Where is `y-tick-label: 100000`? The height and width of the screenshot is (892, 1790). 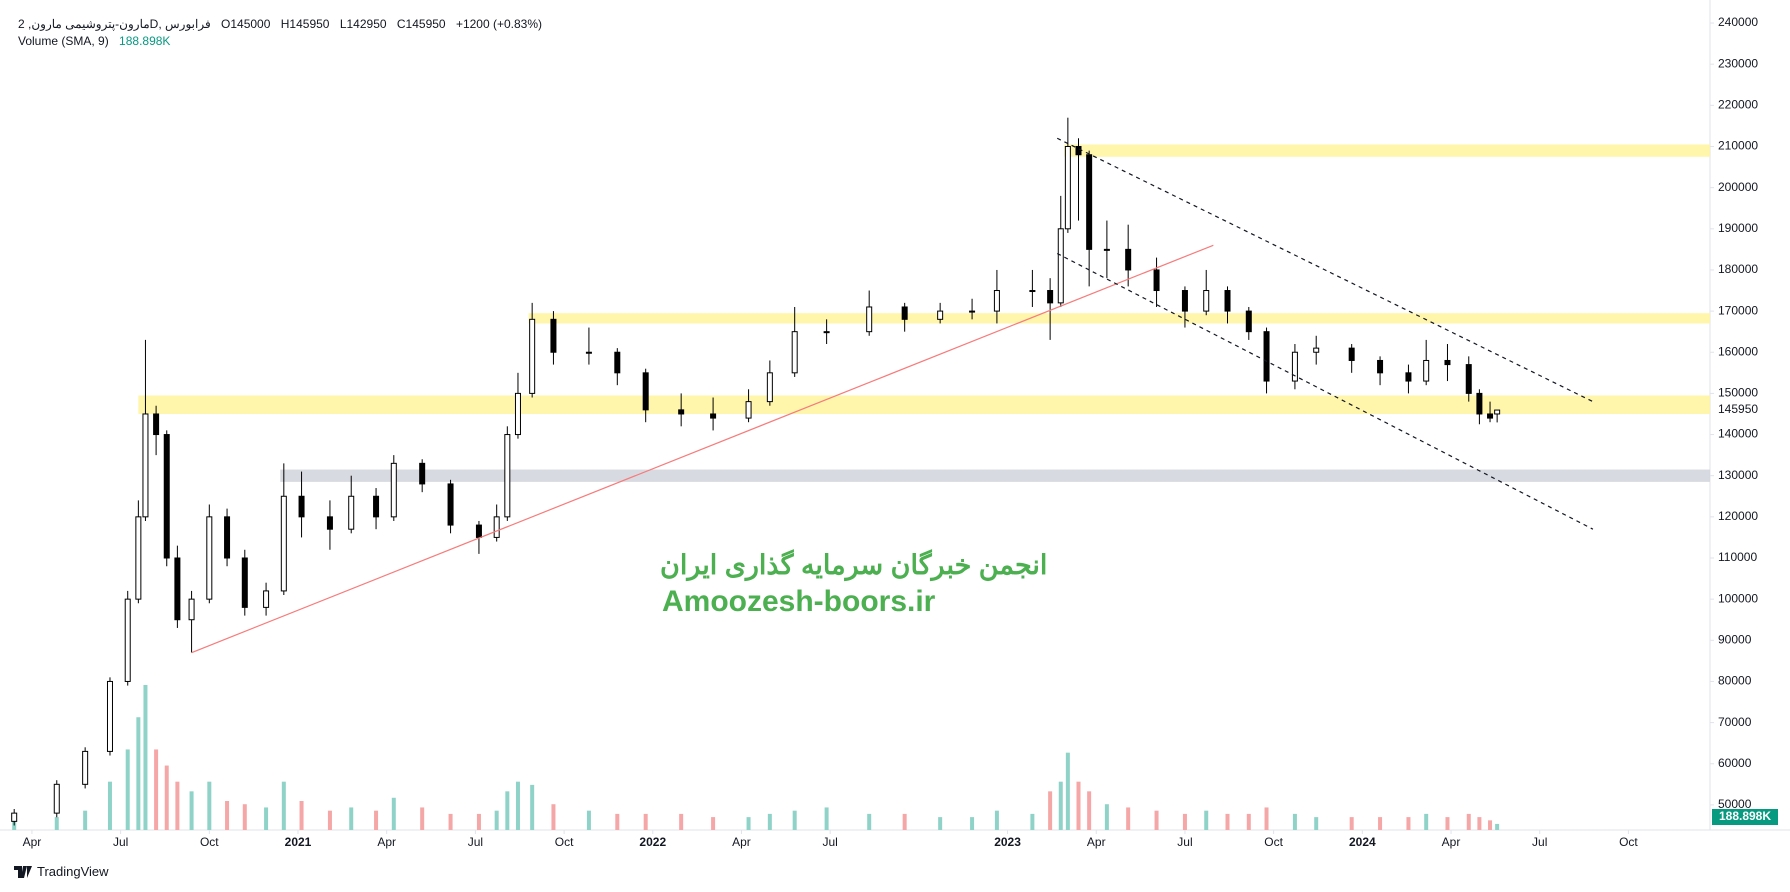
y-tick-label: 100000 is located at coordinates (1738, 598).